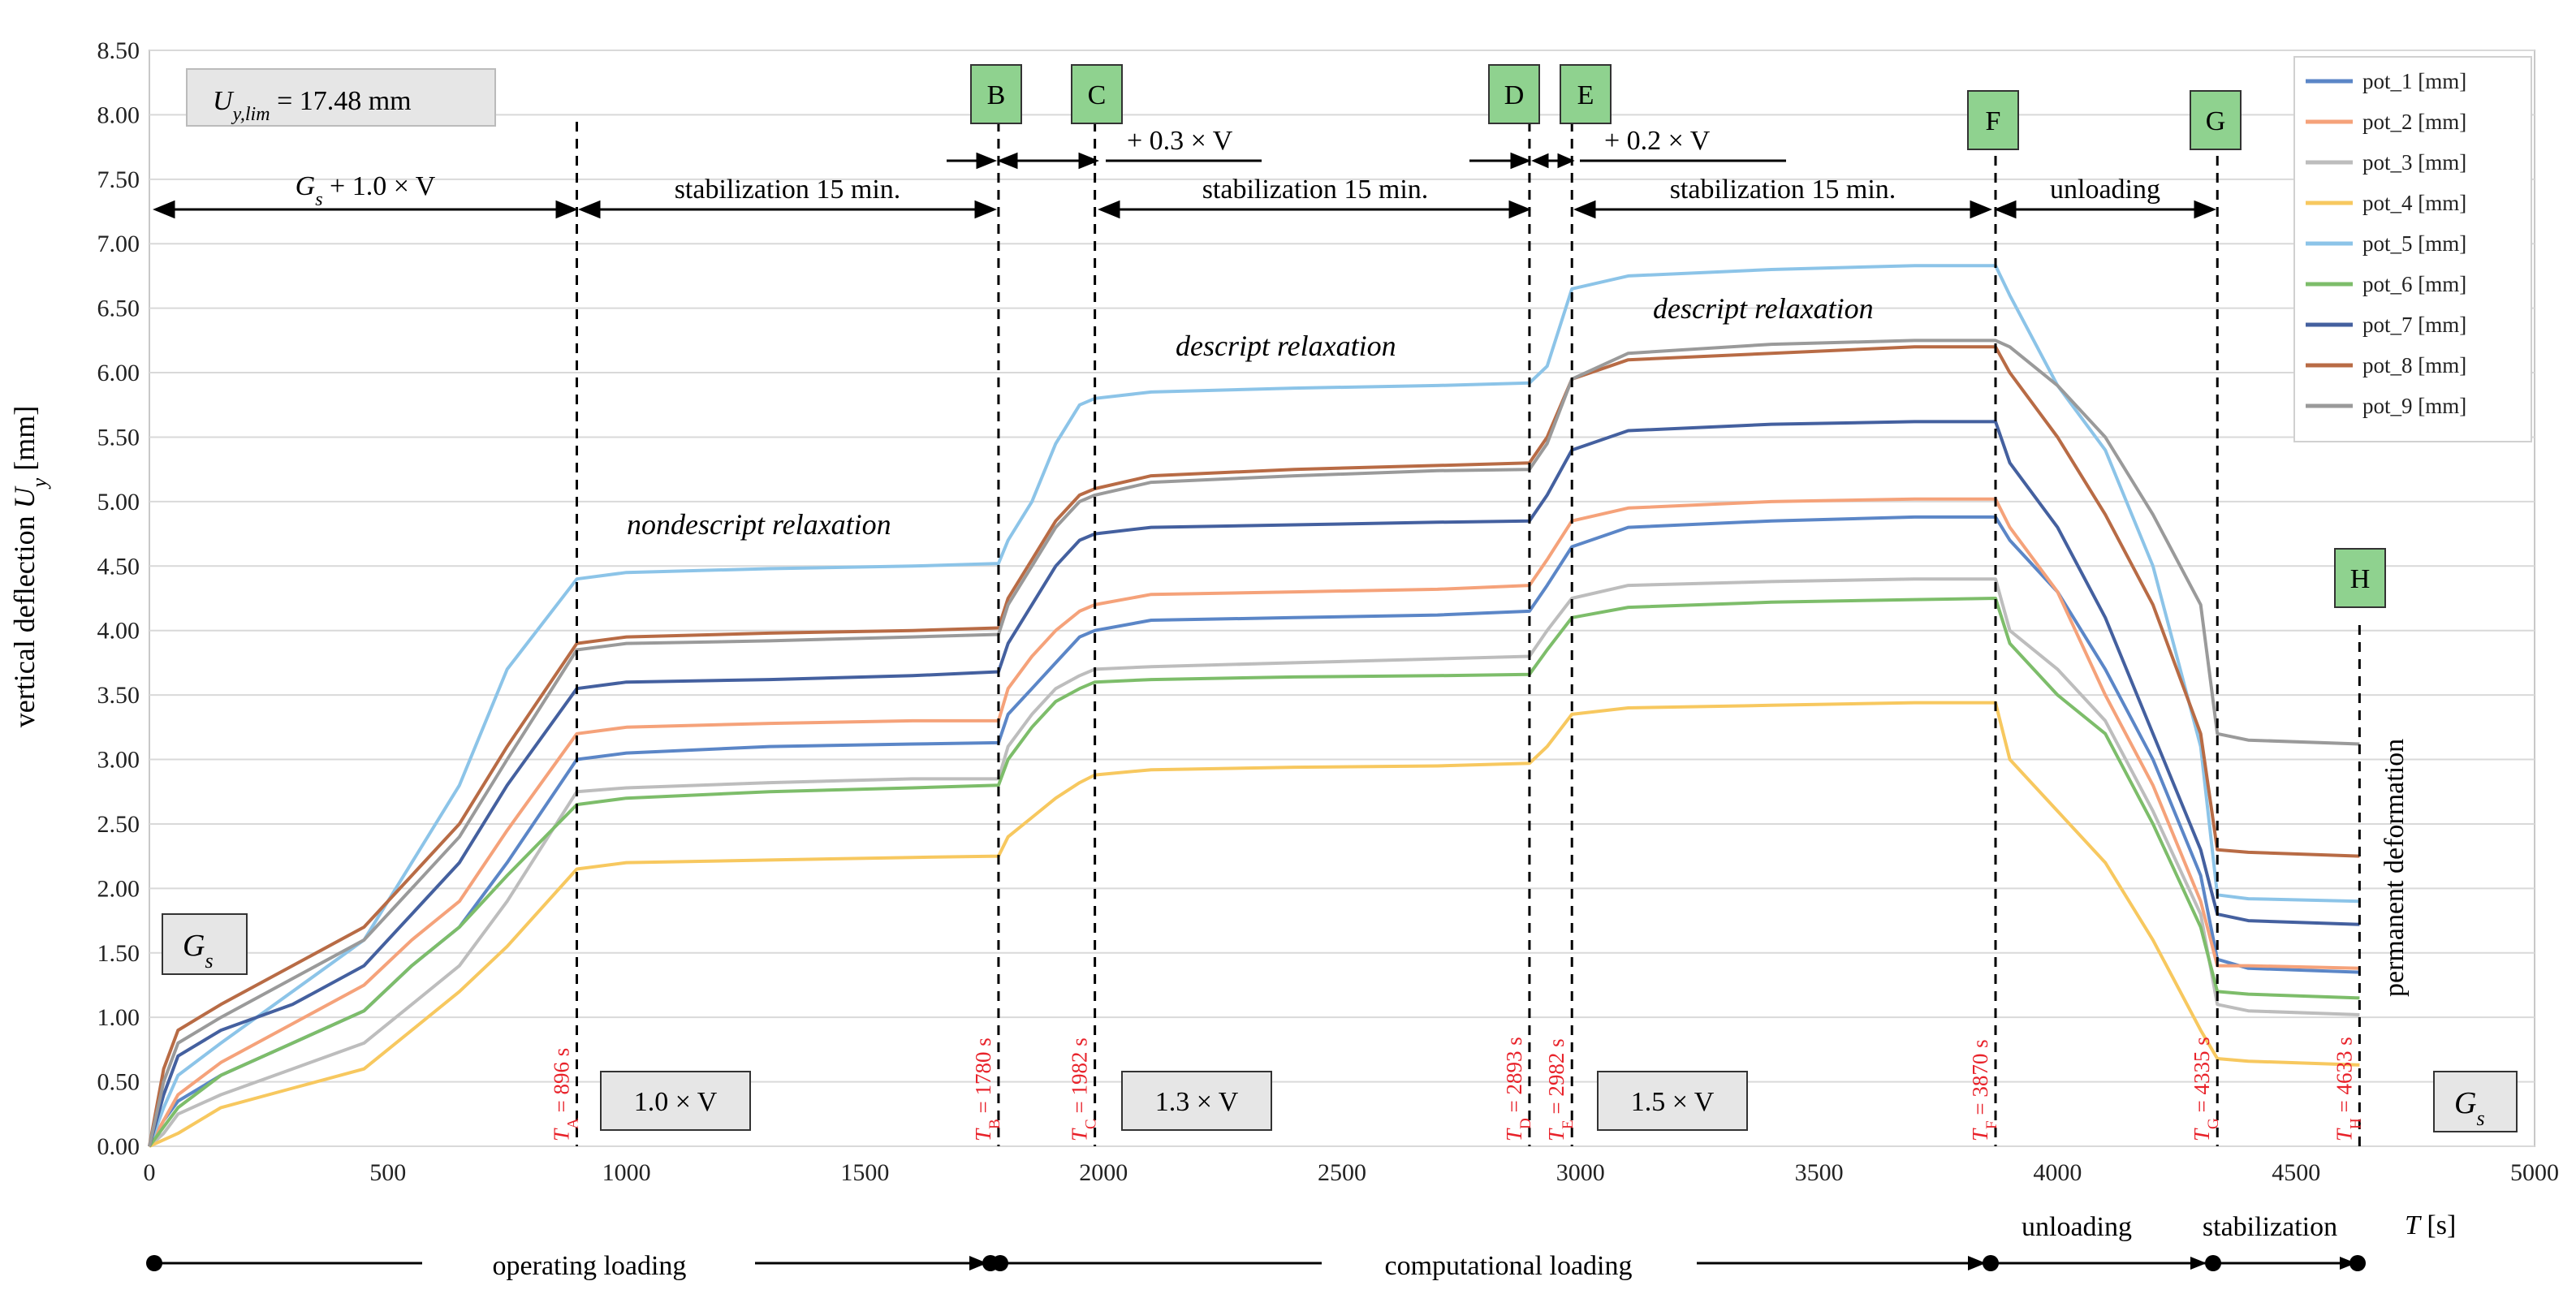 Image resolution: width=2576 pixels, height=1307 pixels. Describe the element at coordinates (118, 695) in the screenshot. I see `y-tick-label: 3.50` at that location.